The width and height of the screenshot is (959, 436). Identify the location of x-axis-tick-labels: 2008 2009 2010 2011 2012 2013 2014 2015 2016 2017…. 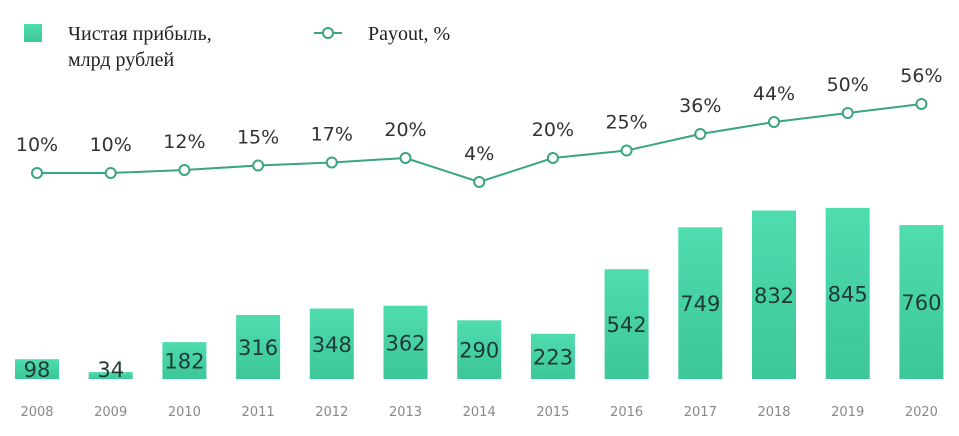
(478, 412).